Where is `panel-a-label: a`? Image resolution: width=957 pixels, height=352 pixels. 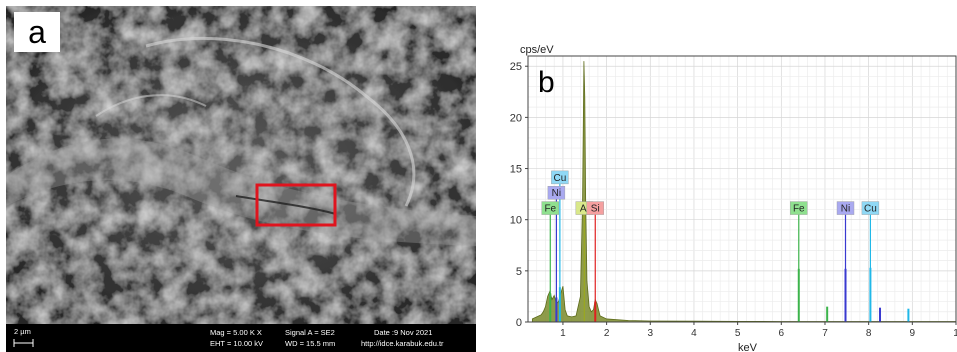 panel-a-label: a is located at coordinates (37, 32).